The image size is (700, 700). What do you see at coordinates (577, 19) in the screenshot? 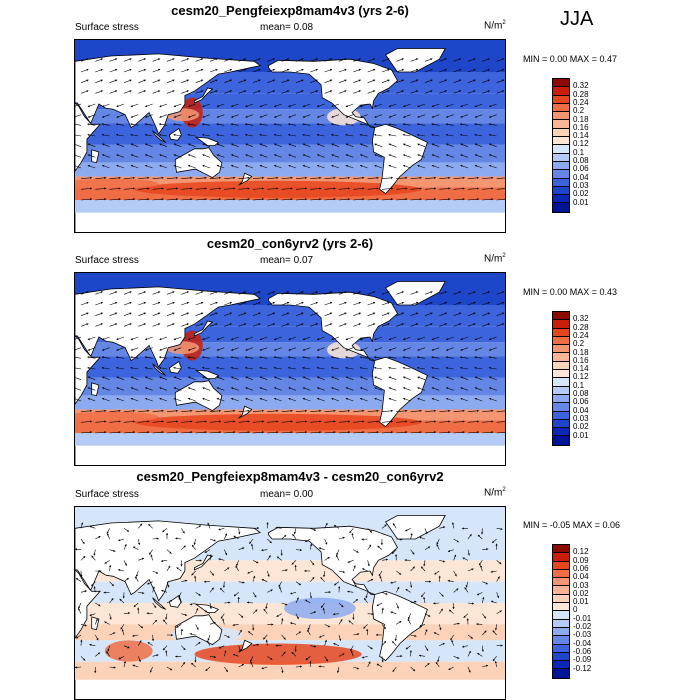
I see `season-label: JJA` at bounding box center [577, 19].